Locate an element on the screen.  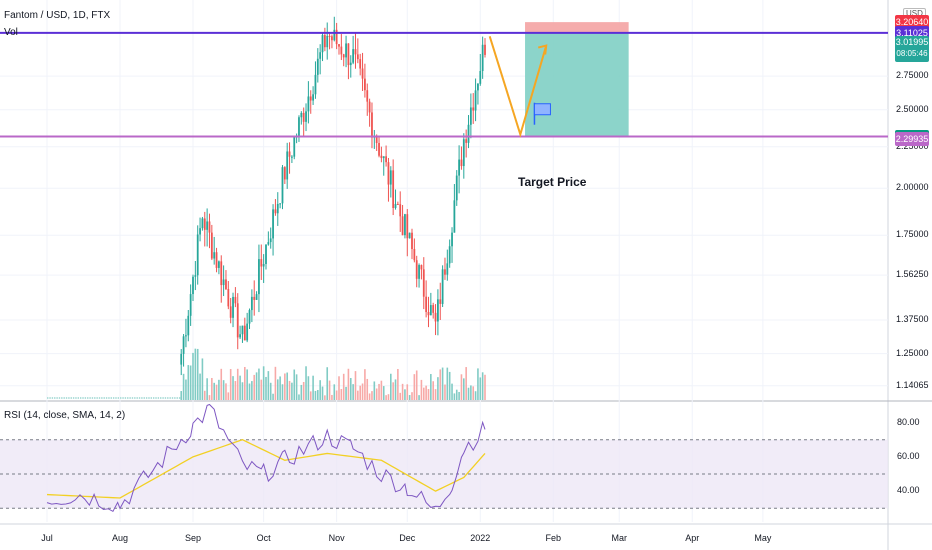
rsi-tick-label: 40.00 is located at coordinates (908, 490).